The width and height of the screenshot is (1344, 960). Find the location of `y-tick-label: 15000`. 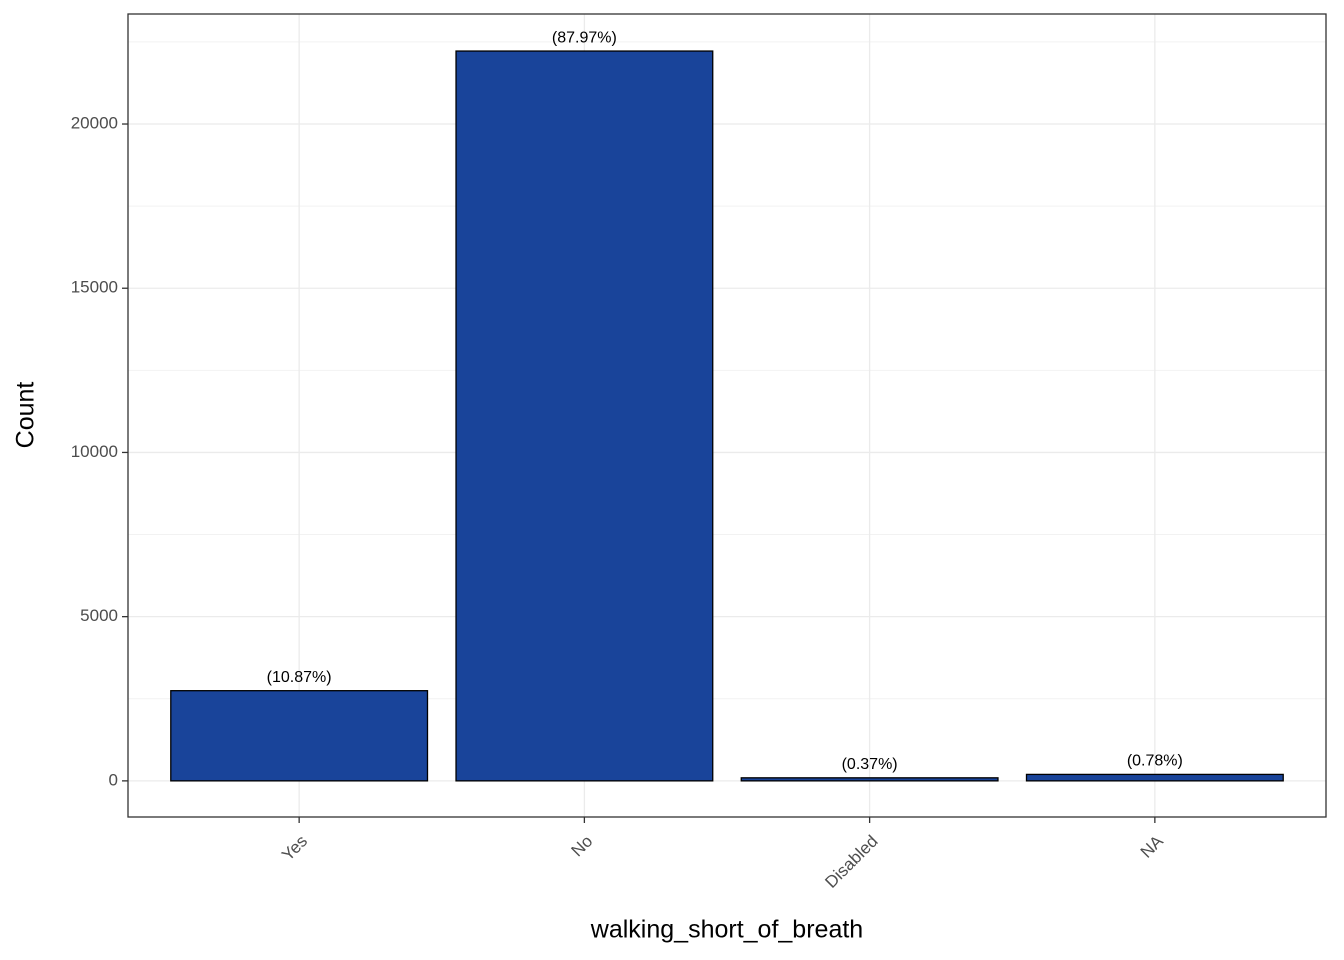

y-tick-label: 15000 is located at coordinates (94, 287).